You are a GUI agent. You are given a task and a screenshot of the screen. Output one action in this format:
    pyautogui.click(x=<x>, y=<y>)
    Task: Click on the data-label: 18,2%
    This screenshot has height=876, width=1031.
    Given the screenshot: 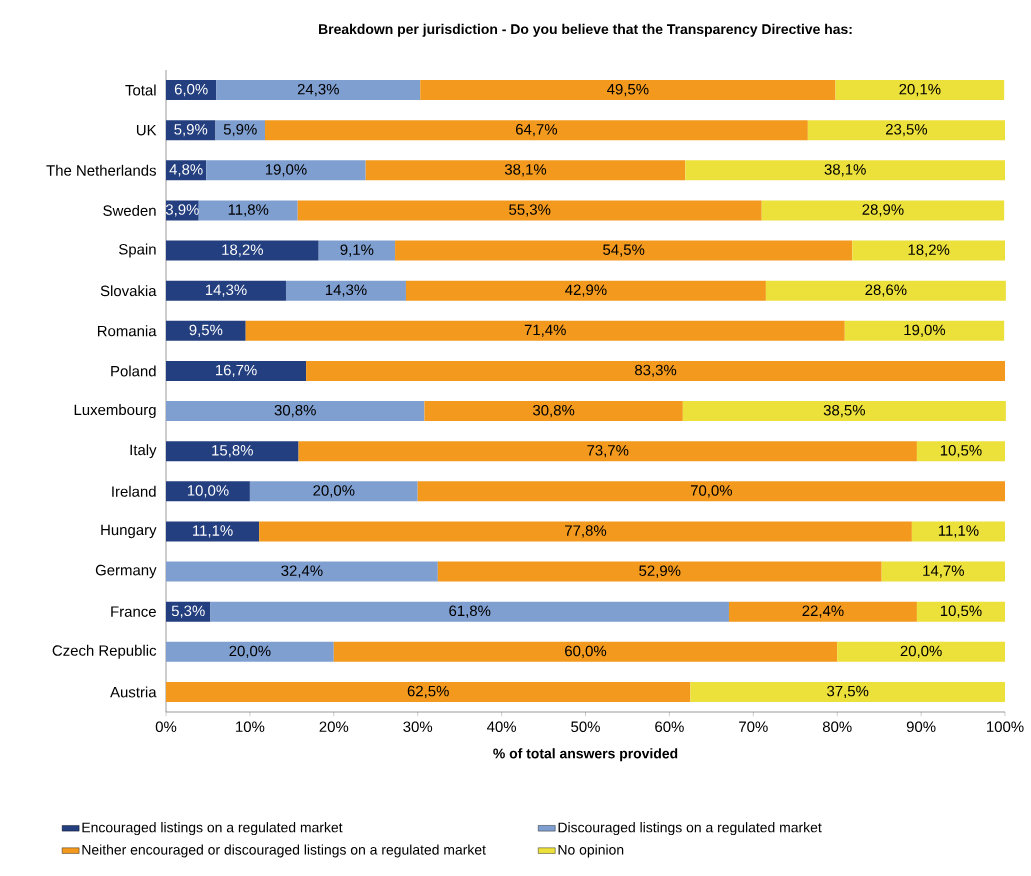 What is the action you would take?
    pyautogui.click(x=242, y=250)
    